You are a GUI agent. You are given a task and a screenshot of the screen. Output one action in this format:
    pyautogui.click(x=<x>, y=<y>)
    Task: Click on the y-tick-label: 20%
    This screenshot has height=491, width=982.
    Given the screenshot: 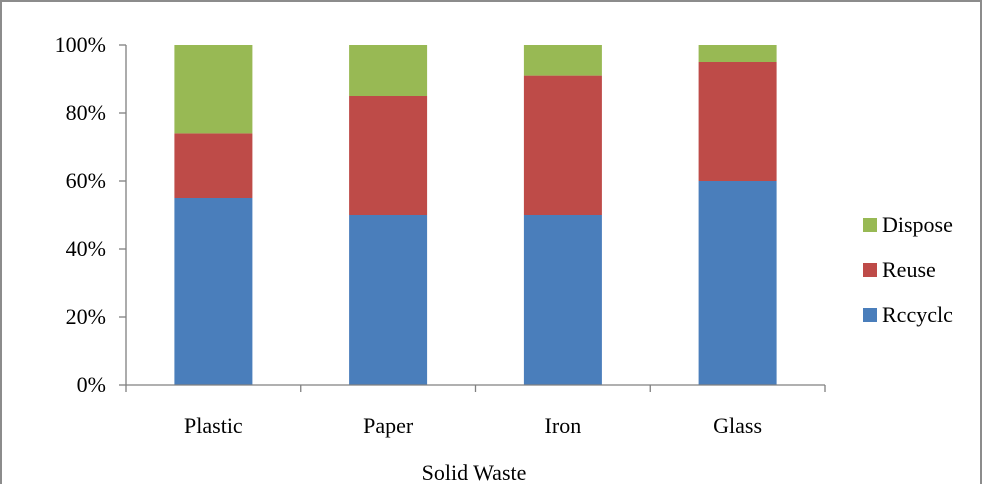 What is the action you would take?
    pyautogui.click(x=86, y=316)
    